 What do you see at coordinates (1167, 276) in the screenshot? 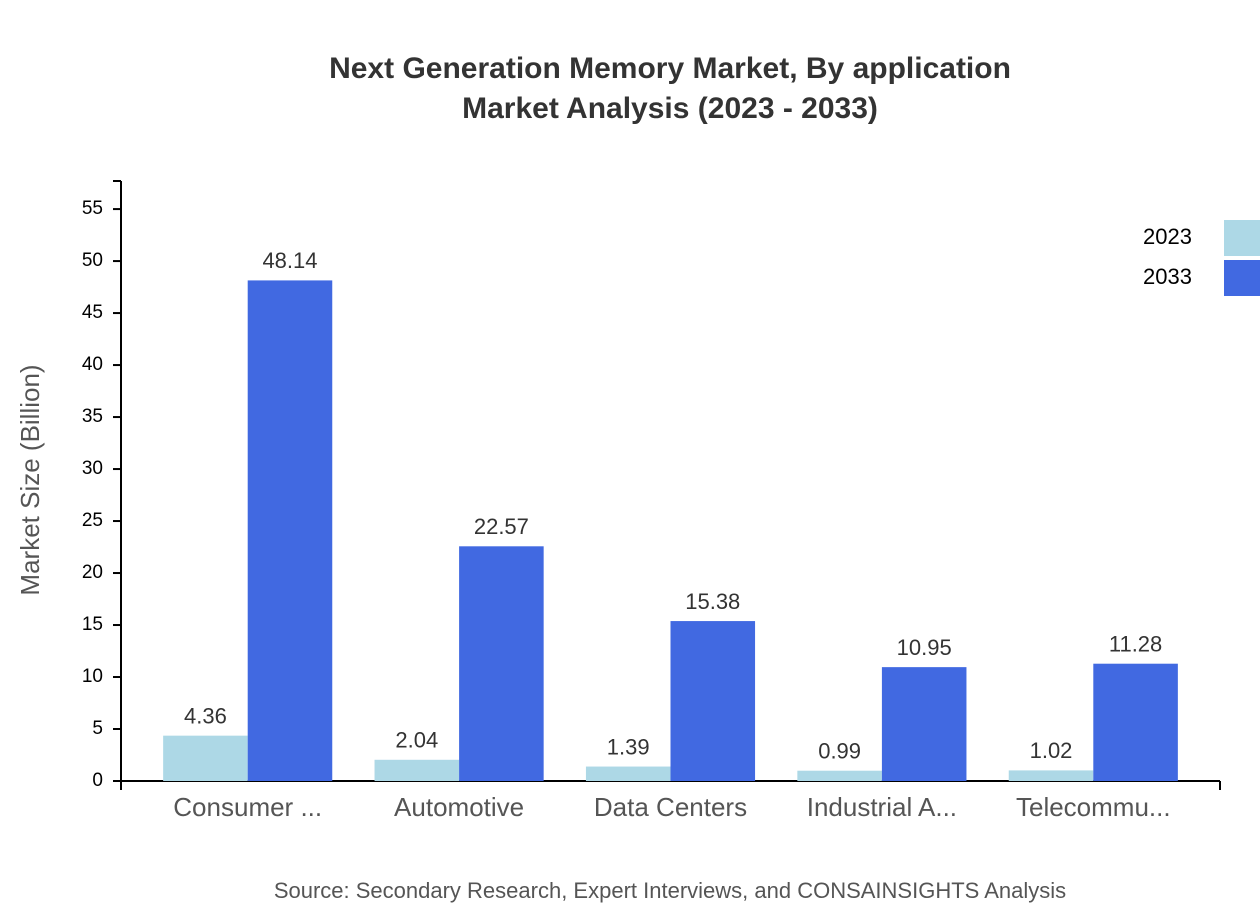
I see `legend-label: 2033` at bounding box center [1167, 276].